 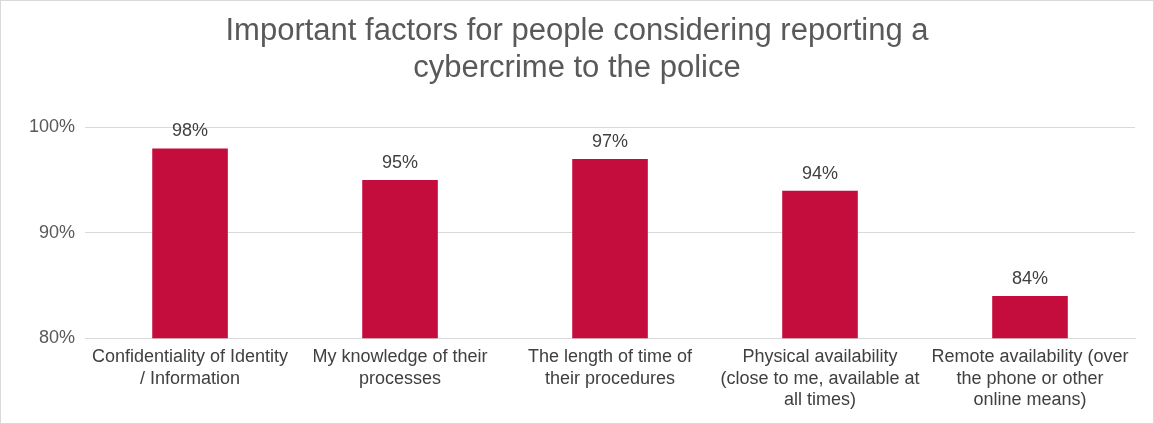 What do you see at coordinates (57, 231) in the screenshot?
I see `y-tick-label: 90%` at bounding box center [57, 231].